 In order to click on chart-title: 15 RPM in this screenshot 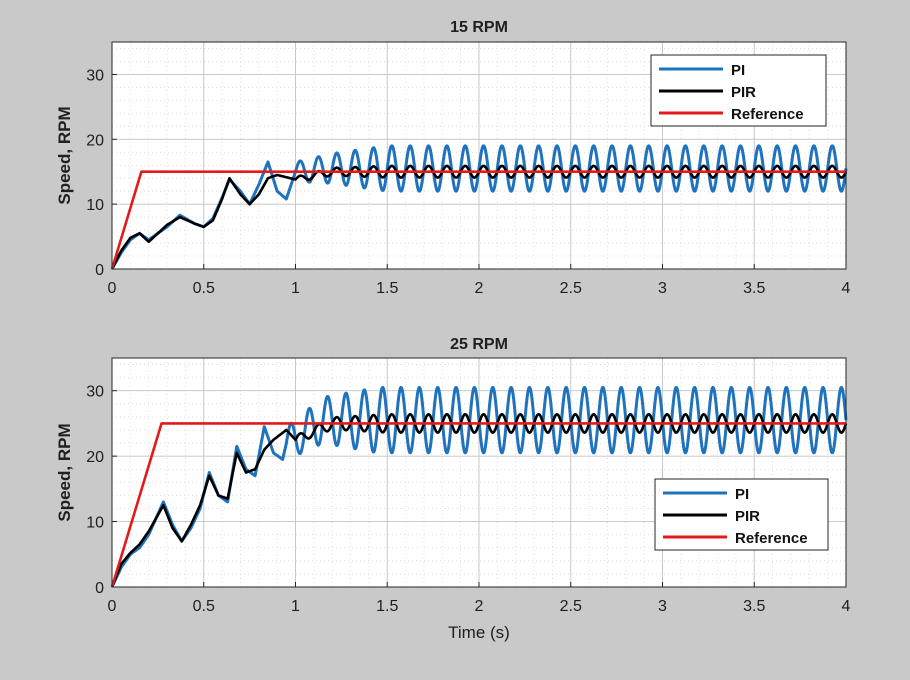, I will do `click(479, 27)`.